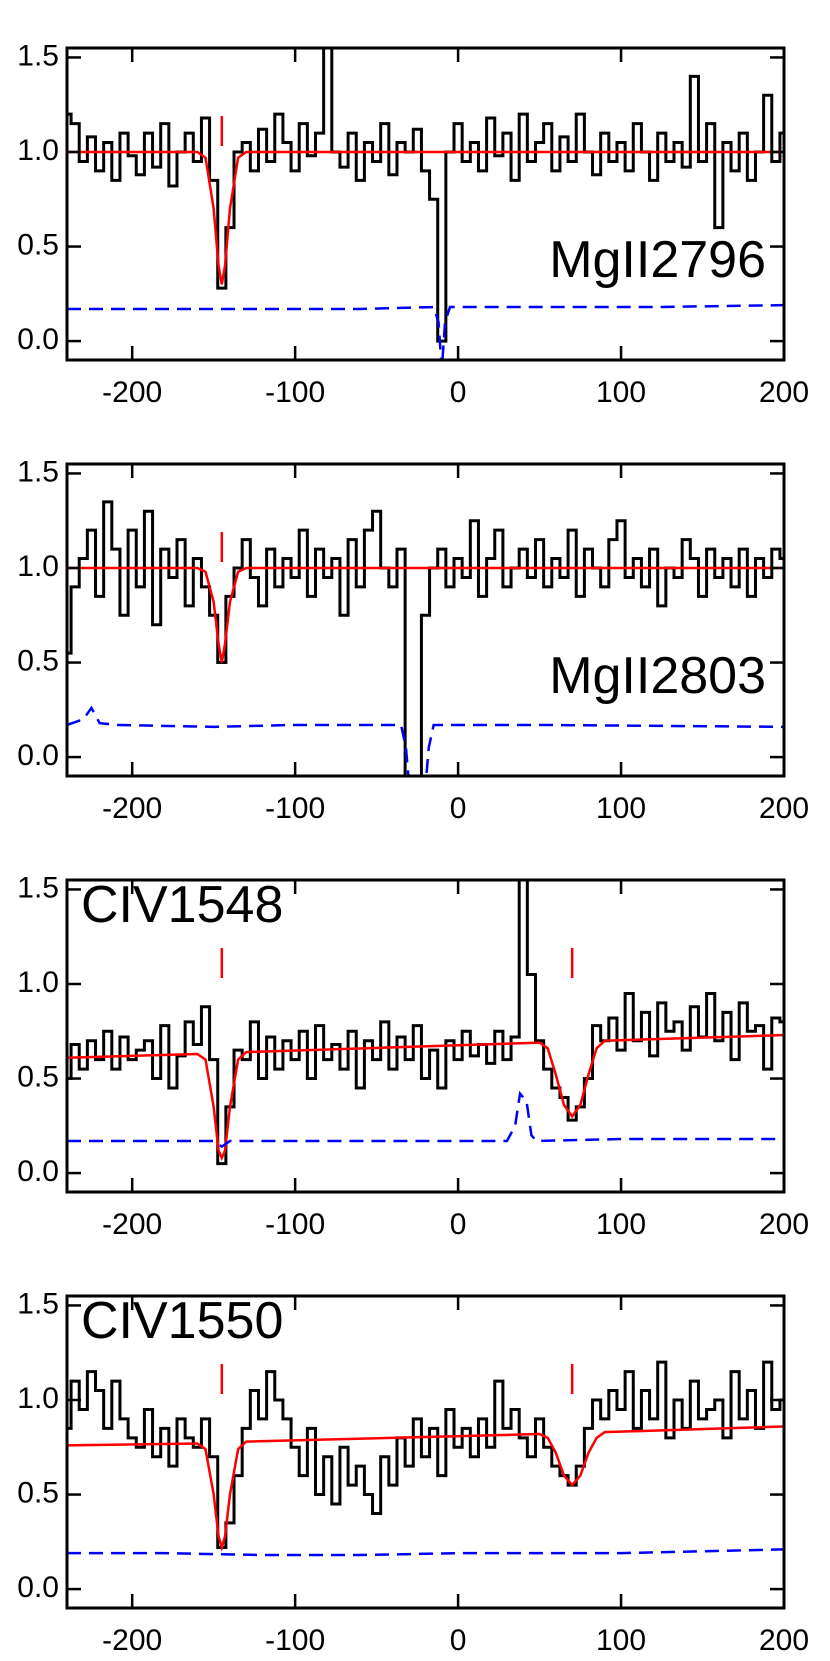 Image resolution: width=830 pixels, height=1661 pixels. Describe the element at coordinates (182, 905) in the screenshot. I see `line-label: CIV1548` at that location.